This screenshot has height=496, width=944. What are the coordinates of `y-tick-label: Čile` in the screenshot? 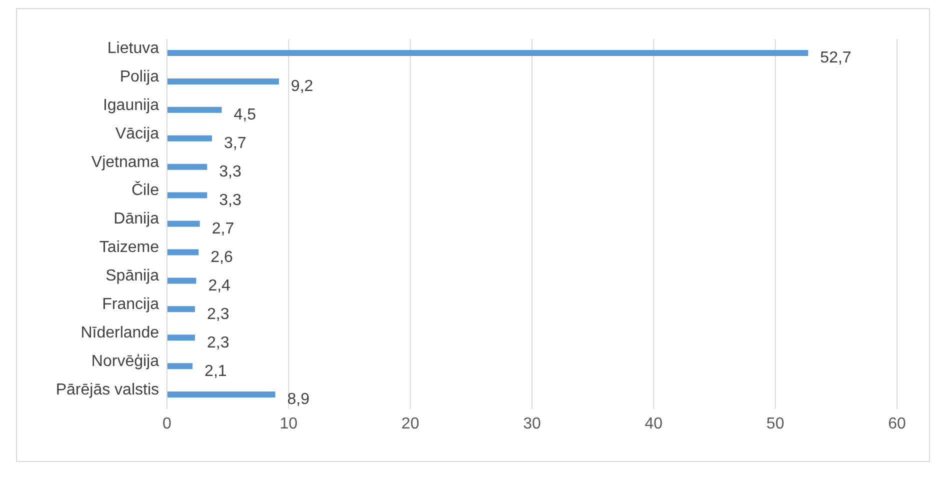 It's located at (145, 190).